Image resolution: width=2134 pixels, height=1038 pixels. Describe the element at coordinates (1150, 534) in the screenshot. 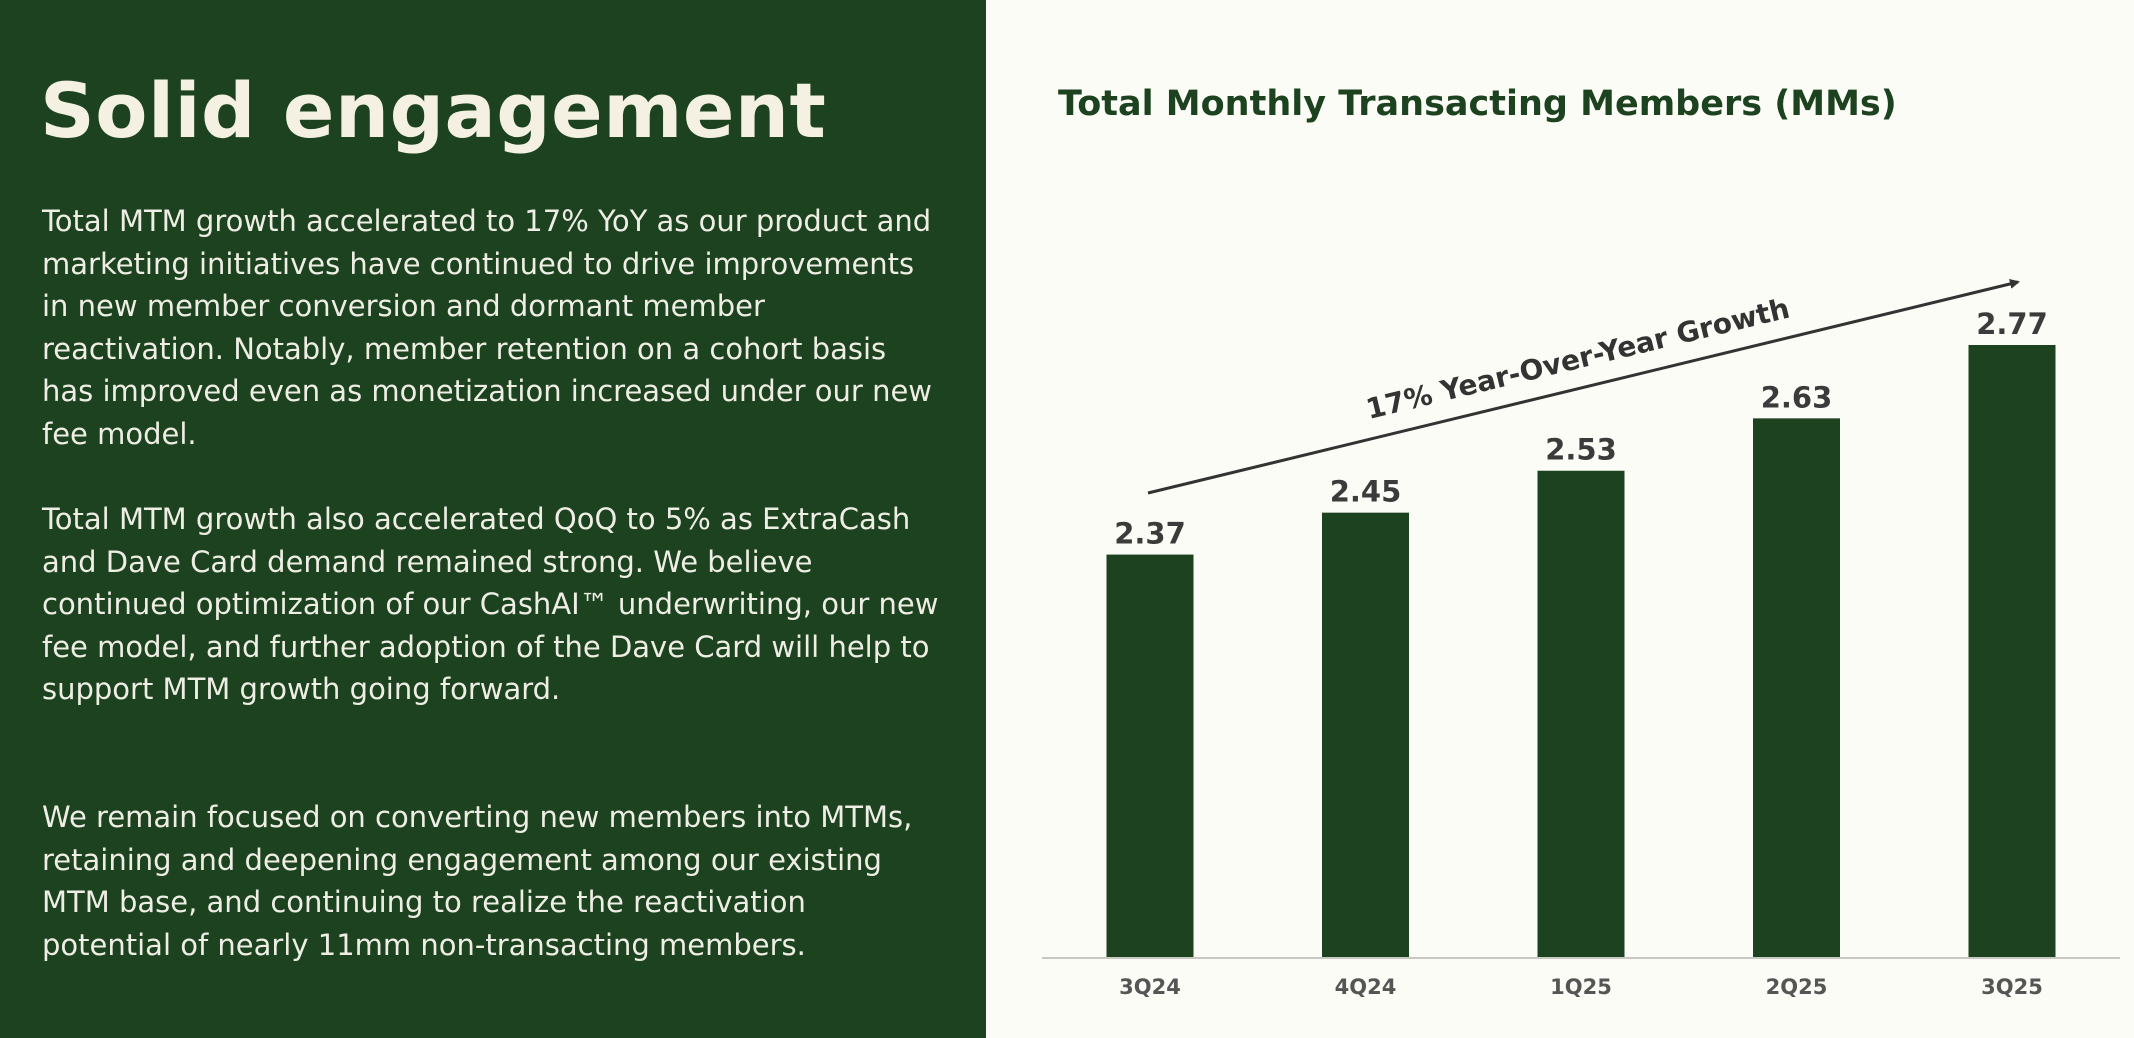

I see `data-label-3q24: 2.37` at that location.